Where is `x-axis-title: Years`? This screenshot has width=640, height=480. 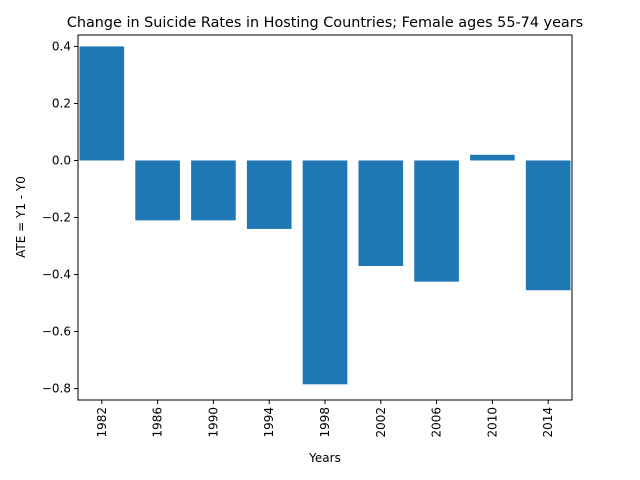 x-axis-title: Years is located at coordinates (324, 458).